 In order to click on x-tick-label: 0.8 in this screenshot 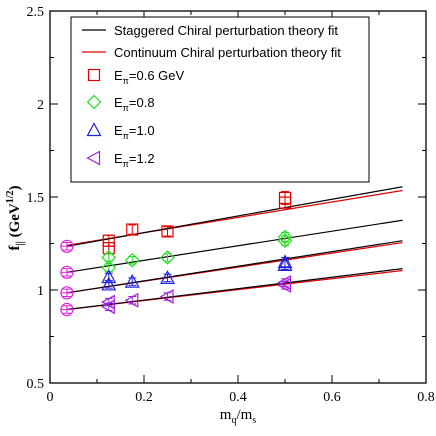, I will do `click(426, 397)`.